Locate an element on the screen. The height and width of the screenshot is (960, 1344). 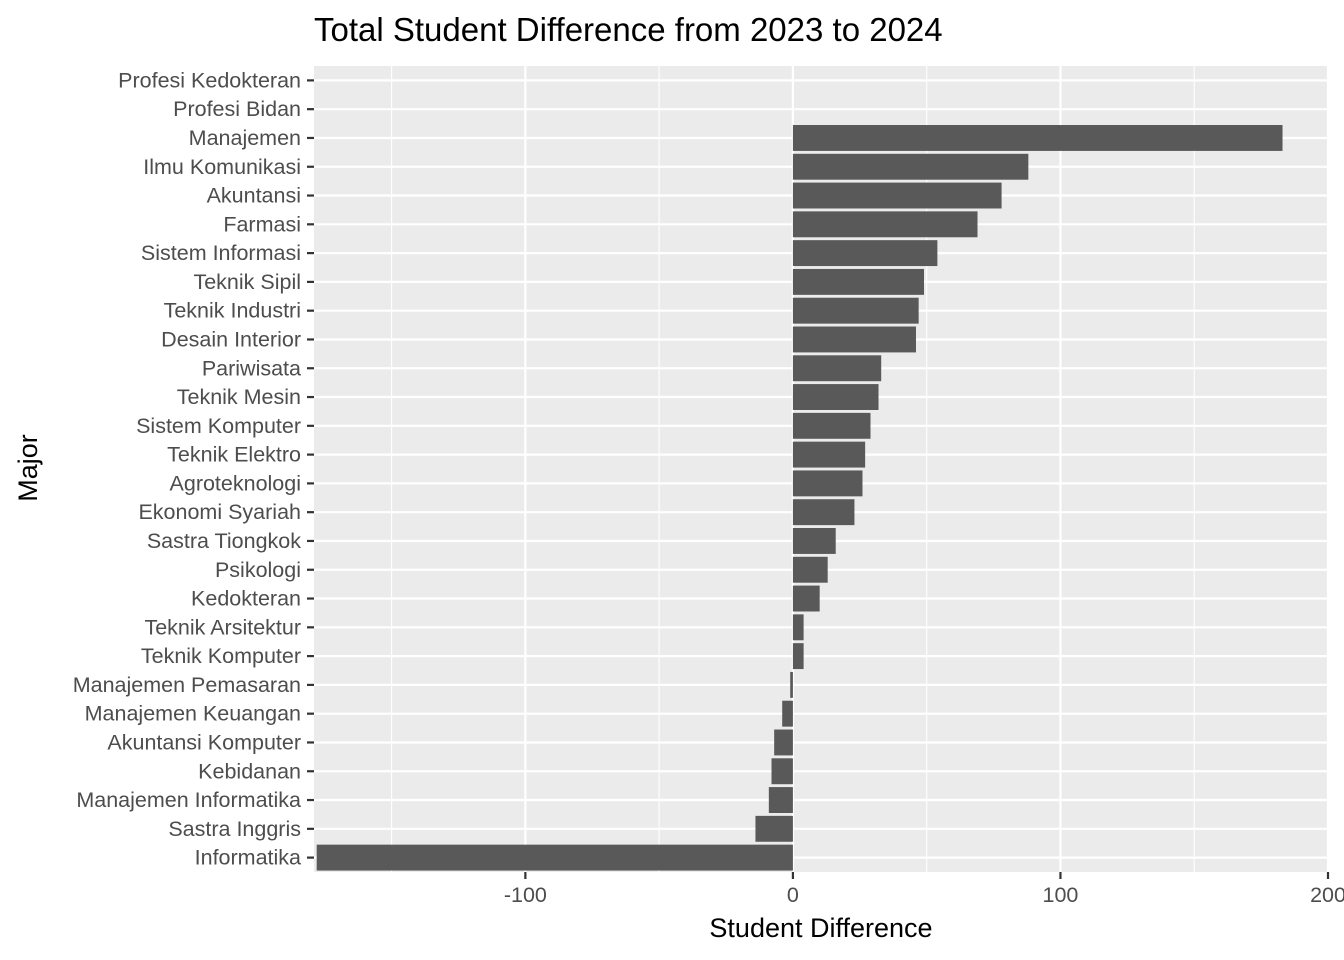
x-tick-label: 100 is located at coordinates (1061, 895).